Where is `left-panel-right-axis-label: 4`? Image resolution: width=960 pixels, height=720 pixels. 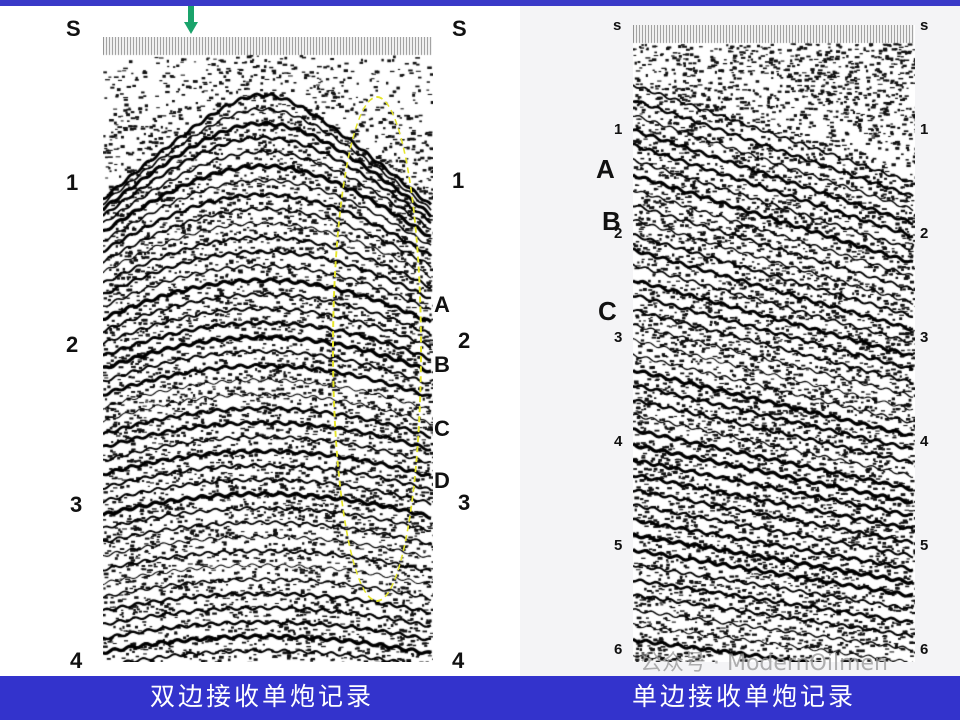
left-panel-right-axis-label: 4 is located at coordinates (458, 660).